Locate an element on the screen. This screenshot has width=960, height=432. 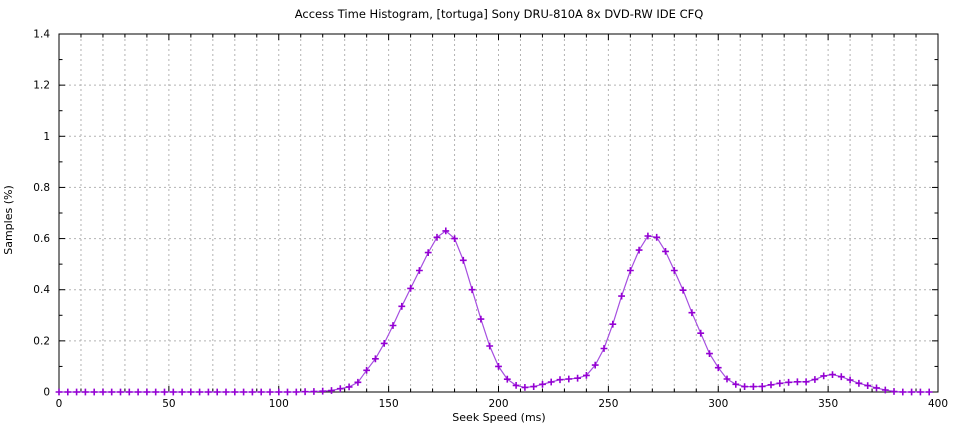
x-tick-label: 150 is located at coordinates (389, 404).